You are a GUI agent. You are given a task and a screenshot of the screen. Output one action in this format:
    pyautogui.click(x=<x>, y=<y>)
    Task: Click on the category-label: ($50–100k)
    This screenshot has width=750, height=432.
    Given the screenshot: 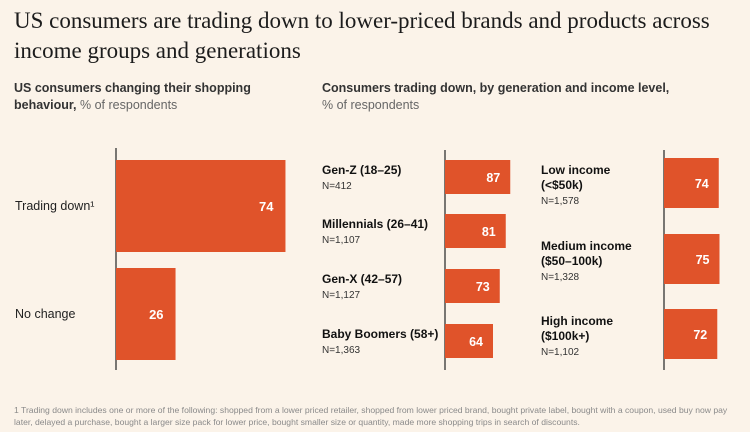 What is the action you would take?
    pyautogui.click(x=571, y=261)
    